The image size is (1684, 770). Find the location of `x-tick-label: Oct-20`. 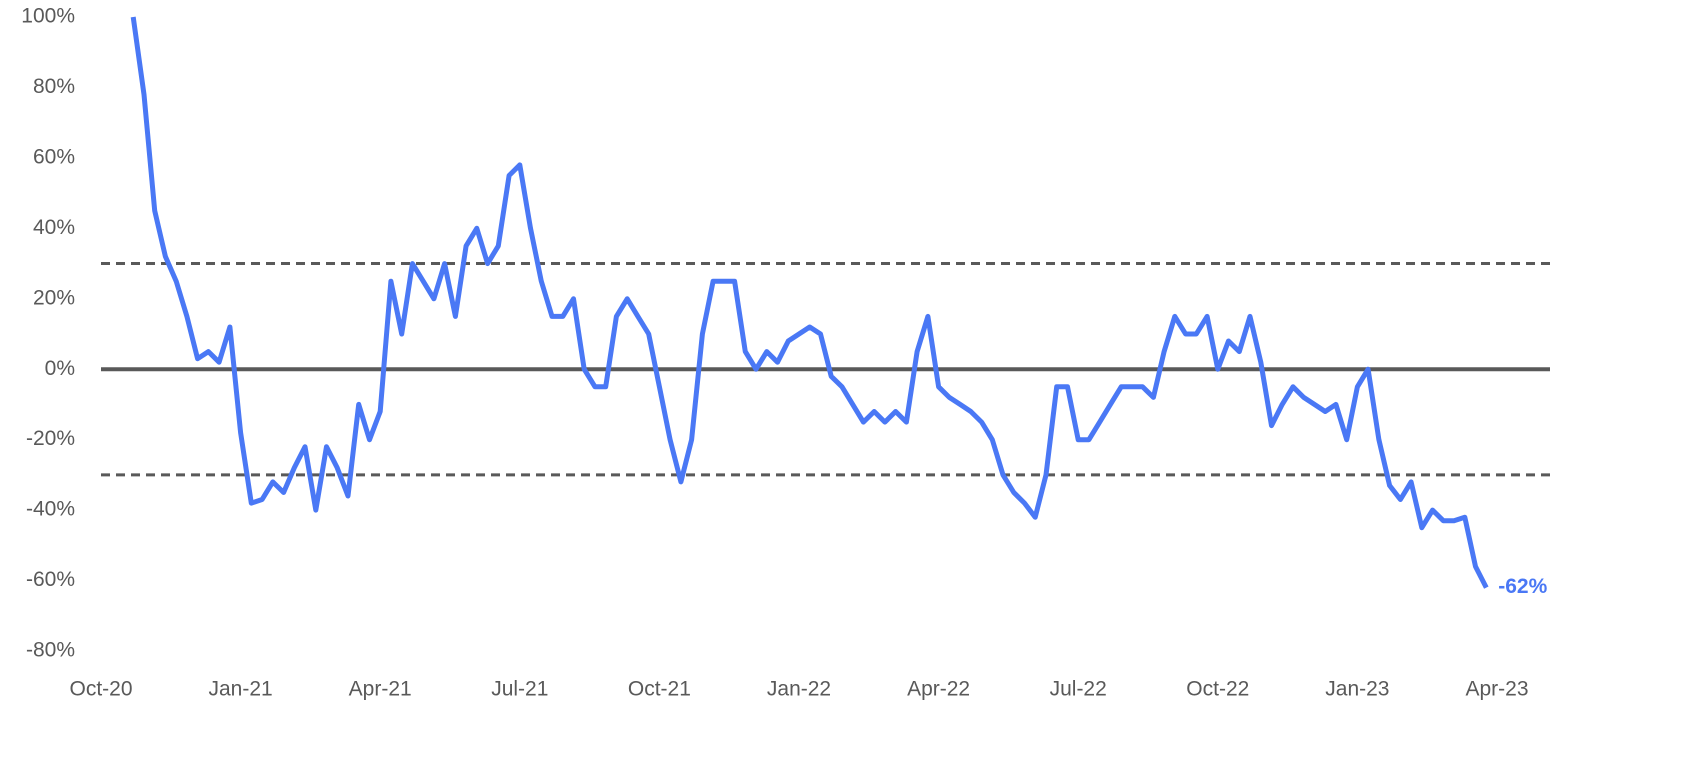

x-tick-label: Oct-20 is located at coordinates (100, 689).